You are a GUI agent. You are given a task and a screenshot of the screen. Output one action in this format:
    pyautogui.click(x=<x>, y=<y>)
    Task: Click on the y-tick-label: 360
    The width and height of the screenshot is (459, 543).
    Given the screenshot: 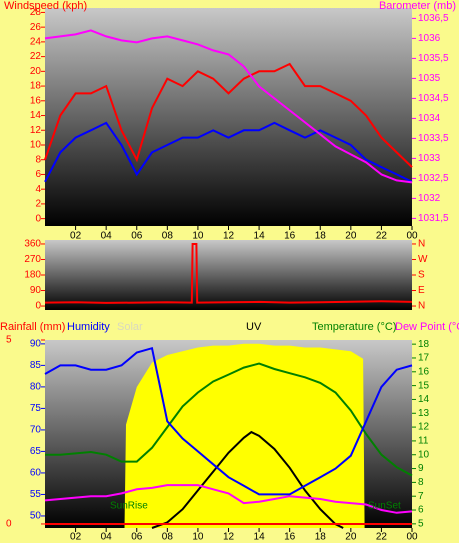 What is the action you would take?
    pyautogui.click(x=32, y=244)
    